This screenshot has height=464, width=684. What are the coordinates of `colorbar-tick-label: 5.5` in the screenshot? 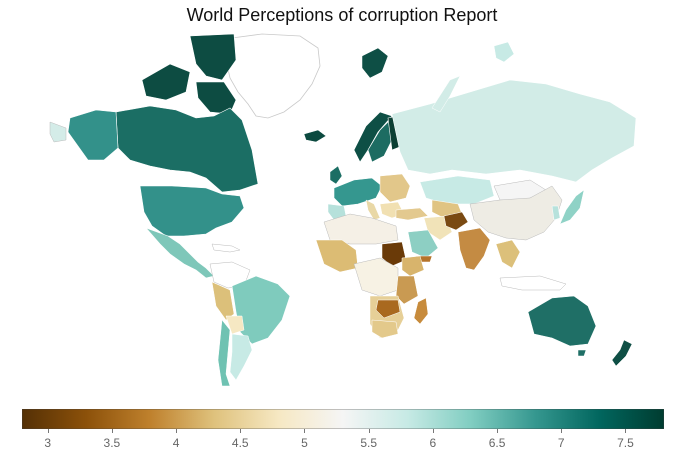 It's located at (369, 443).